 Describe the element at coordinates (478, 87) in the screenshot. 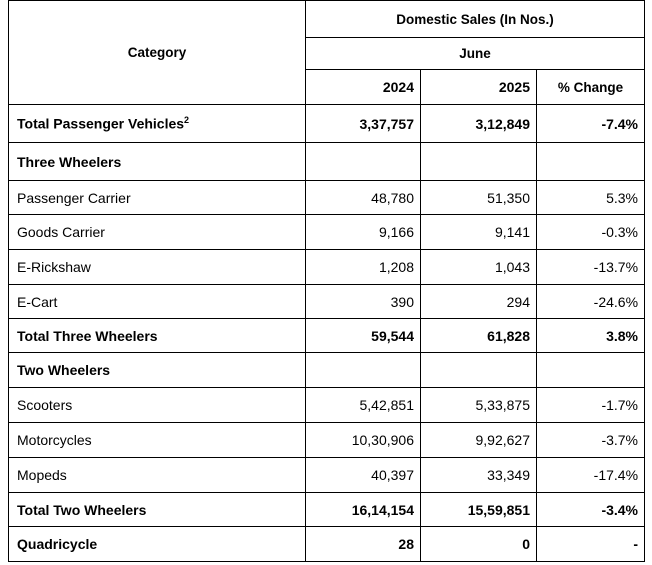

I see `header-year: 2025` at that location.